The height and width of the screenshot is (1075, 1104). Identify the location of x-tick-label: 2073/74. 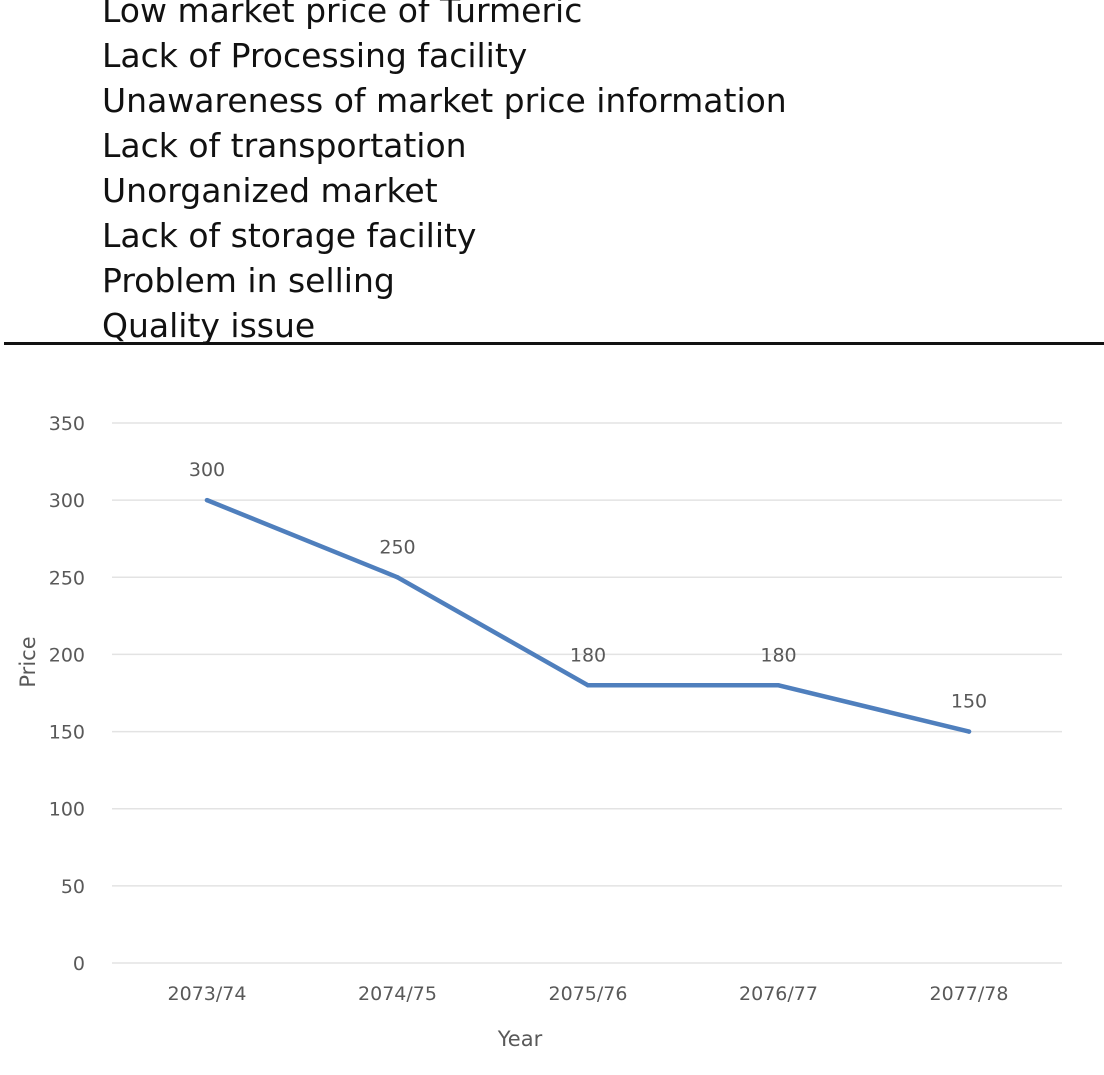
(207, 994).